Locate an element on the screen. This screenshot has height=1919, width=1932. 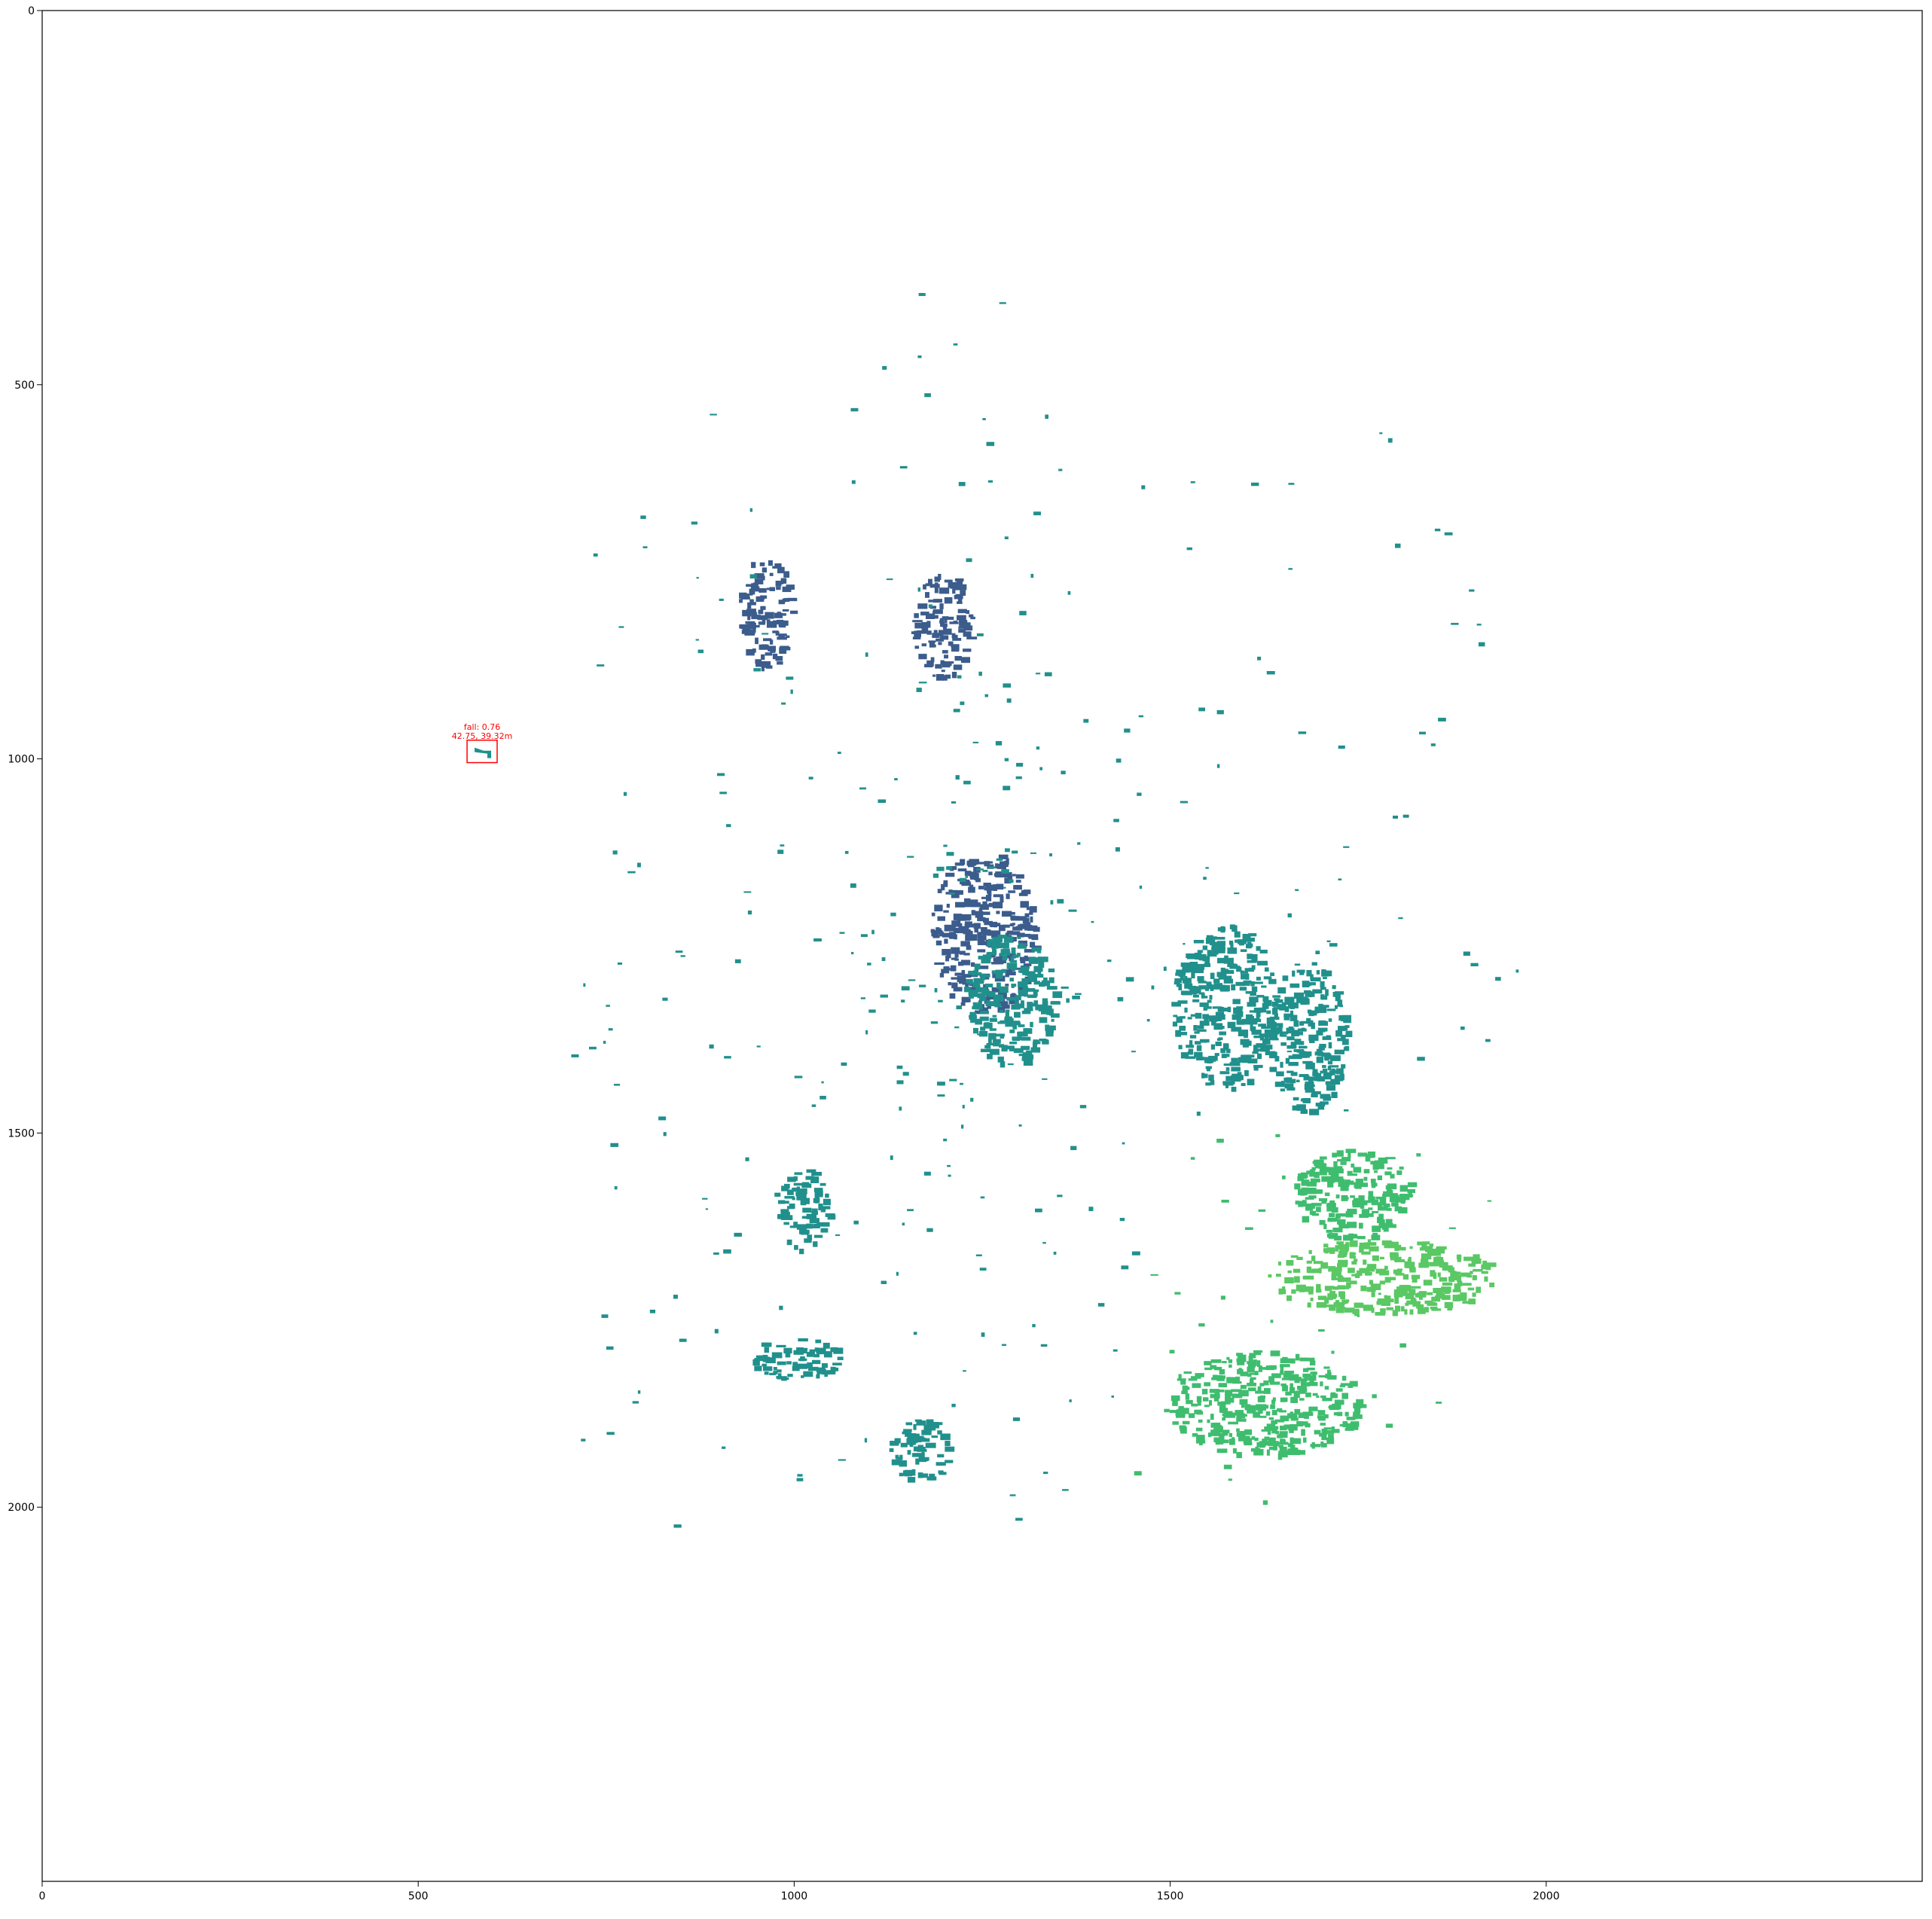
detection-box is located at coordinates (482, 752).